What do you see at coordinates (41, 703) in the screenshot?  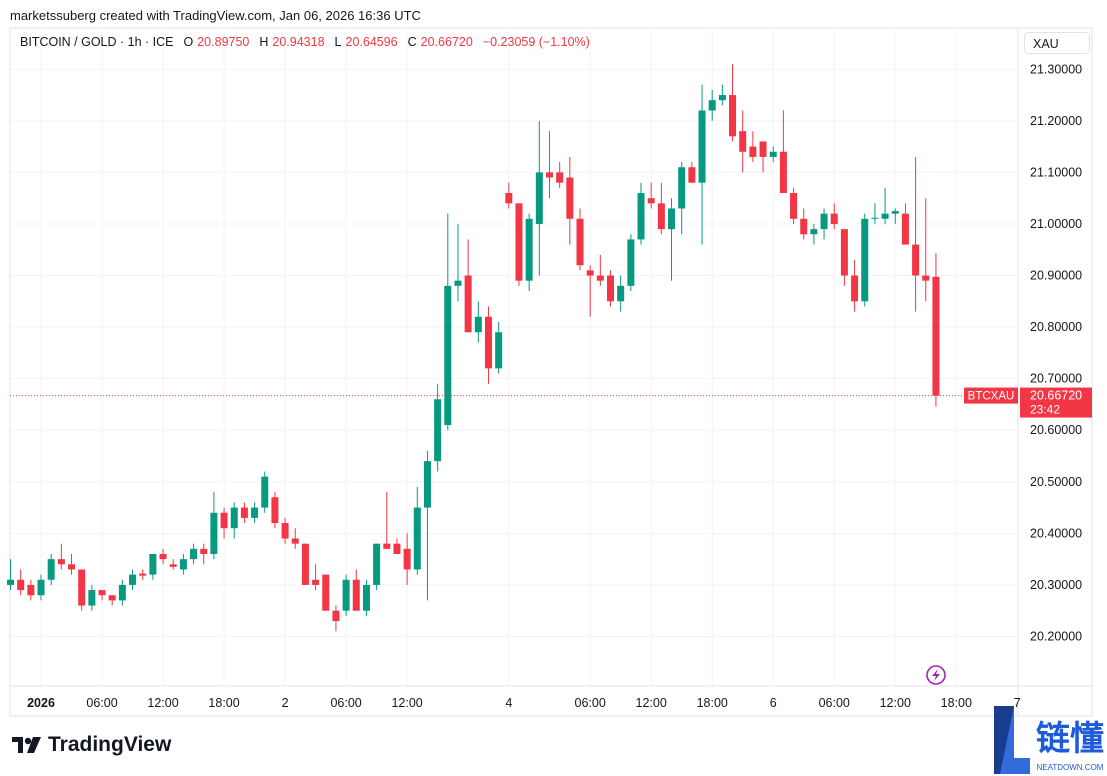 I see `x-tick-label: 2026` at bounding box center [41, 703].